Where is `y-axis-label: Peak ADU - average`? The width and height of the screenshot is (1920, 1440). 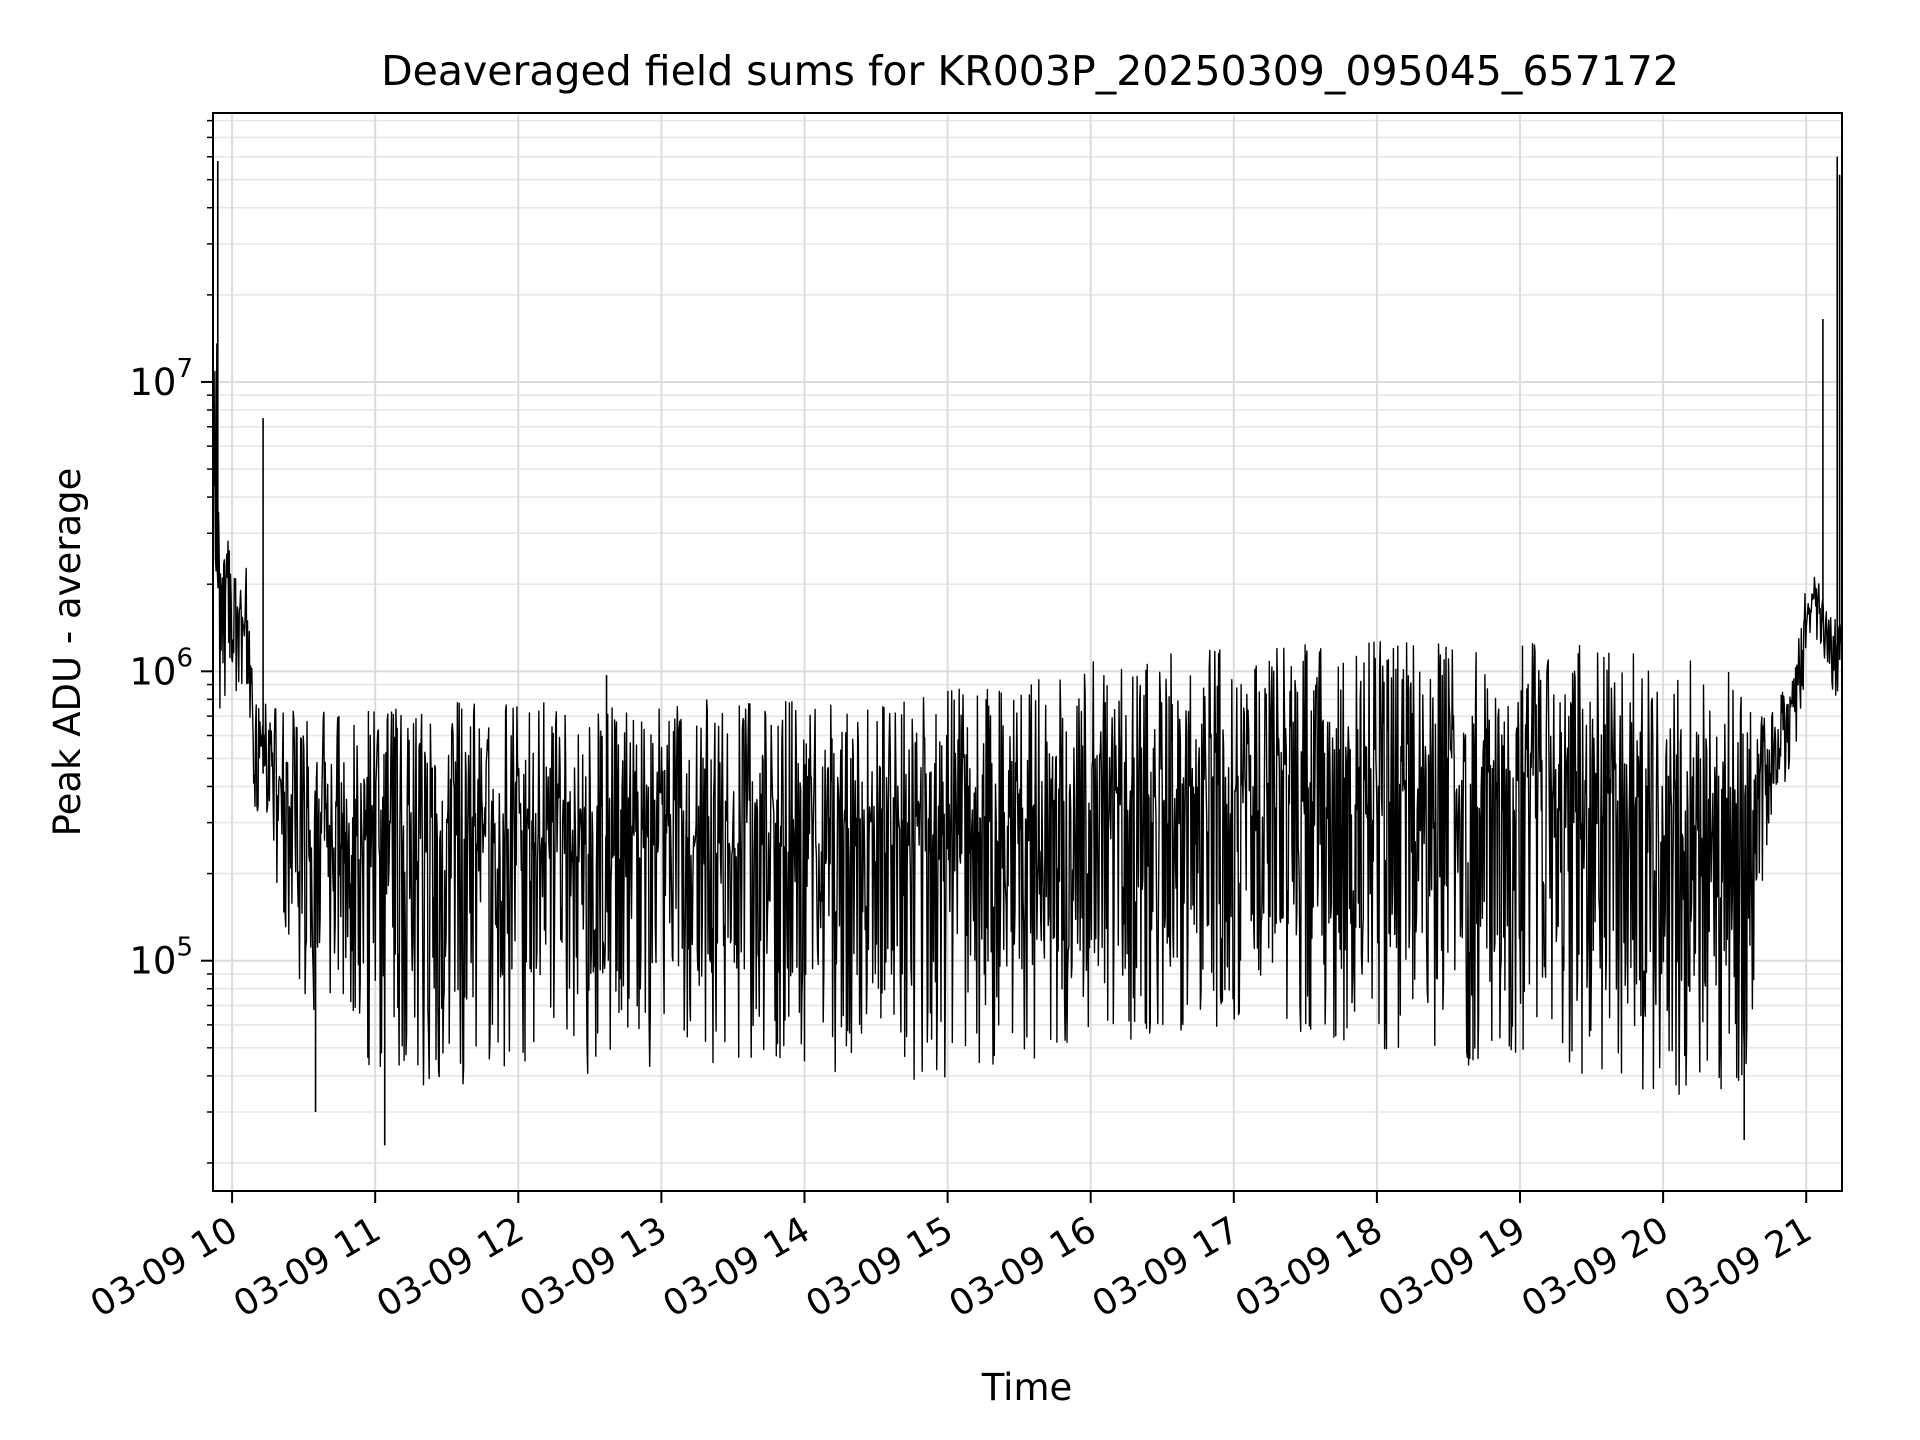 y-axis-label: Peak ADU - average is located at coordinates (67, 652).